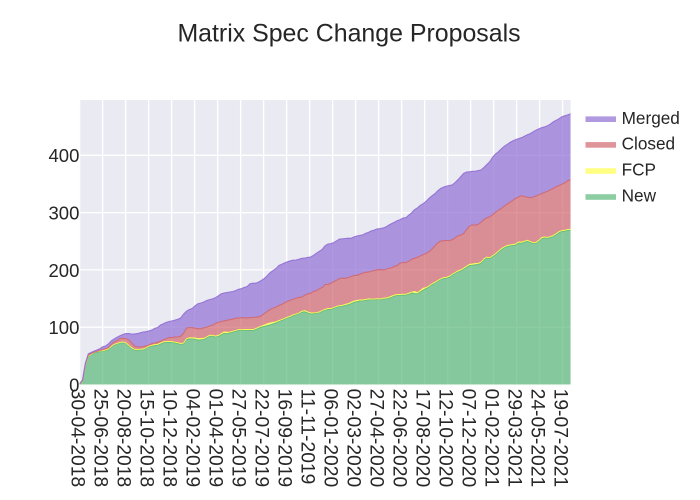 Image resolution: width=700 pixels, height=500 pixels. Describe the element at coordinates (168, 438) in the screenshot. I see `svg-text: 10-12-2018` at that location.